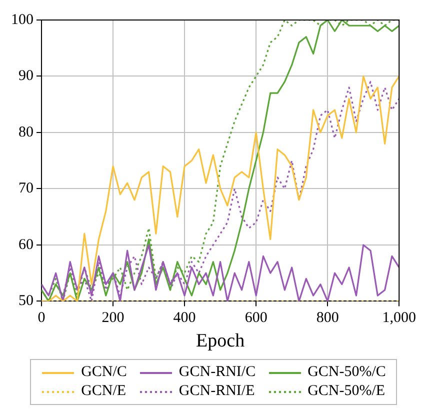 Image resolution: width=427 pixels, height=417 pixels. Describe the element at coordinates (104, 372) in the screenshot. I see `legend-label: GCN/C` at that location.